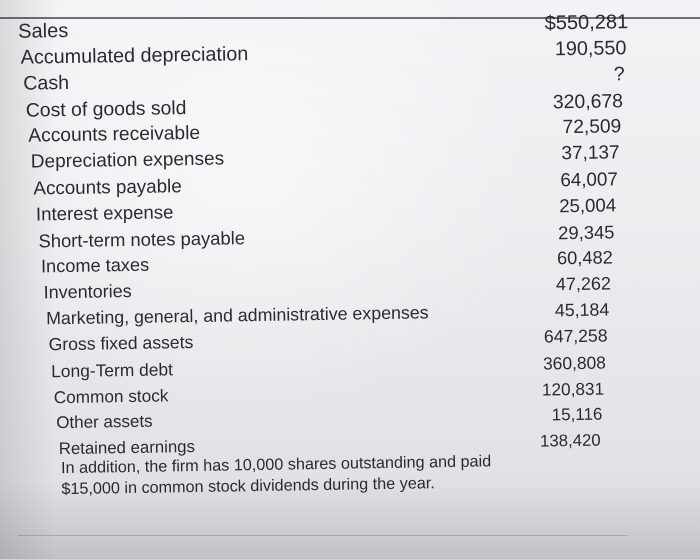 The image size is (700, 559). Describe the element at coordinates (142, 239) in the screenshot. I see `row-label: Short-term notes payable` at that location.